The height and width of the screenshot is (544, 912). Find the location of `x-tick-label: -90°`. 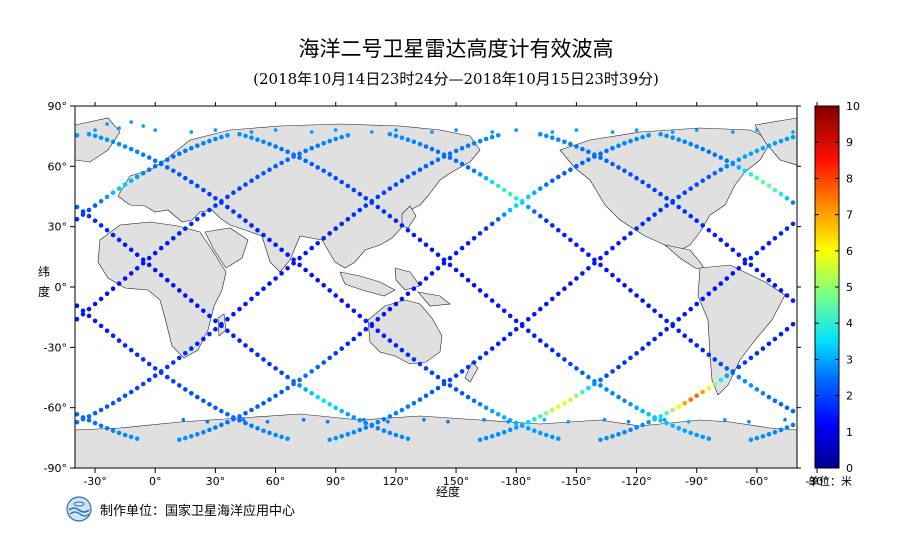

x-tick-label: -90° is located at coordinates (696, 481).